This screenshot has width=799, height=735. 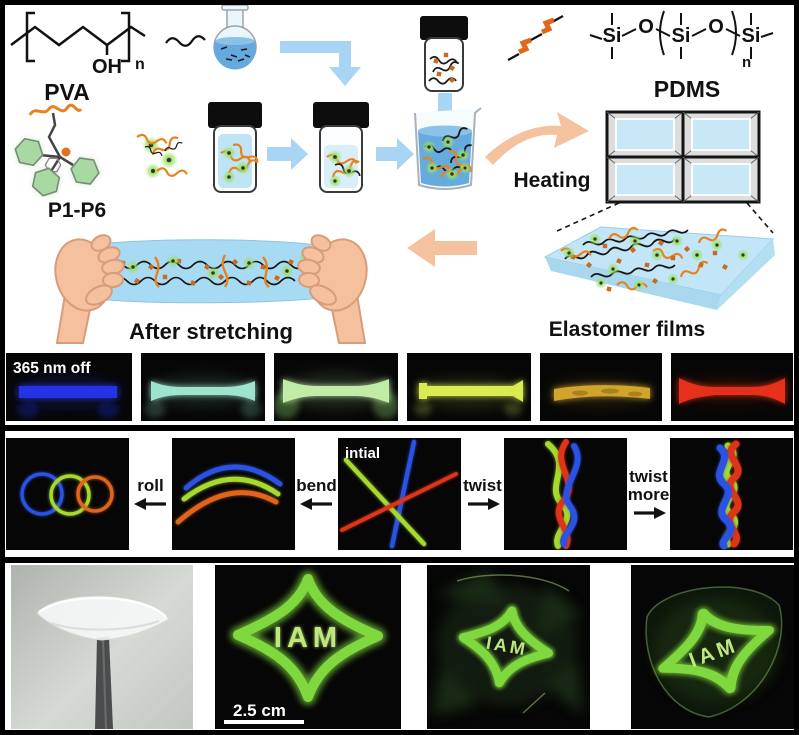 What do you see at coordinates (665, 218) in the screenshot?
I see `zoom-dashed-lines` at bounding box center [665, 218].